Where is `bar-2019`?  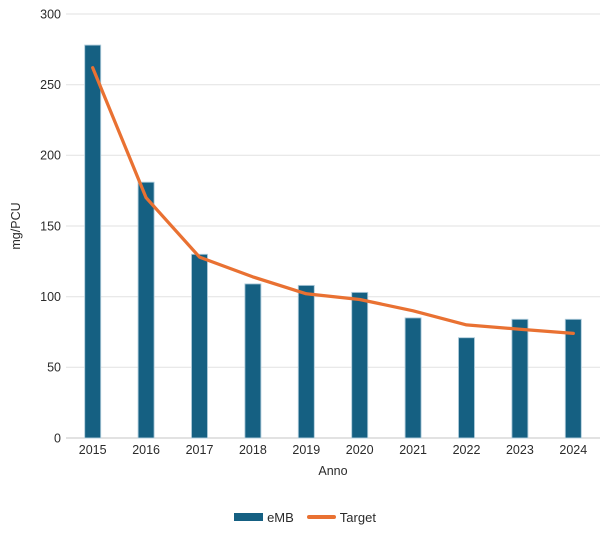
bar-2019 is located at coordinates (306, 361).